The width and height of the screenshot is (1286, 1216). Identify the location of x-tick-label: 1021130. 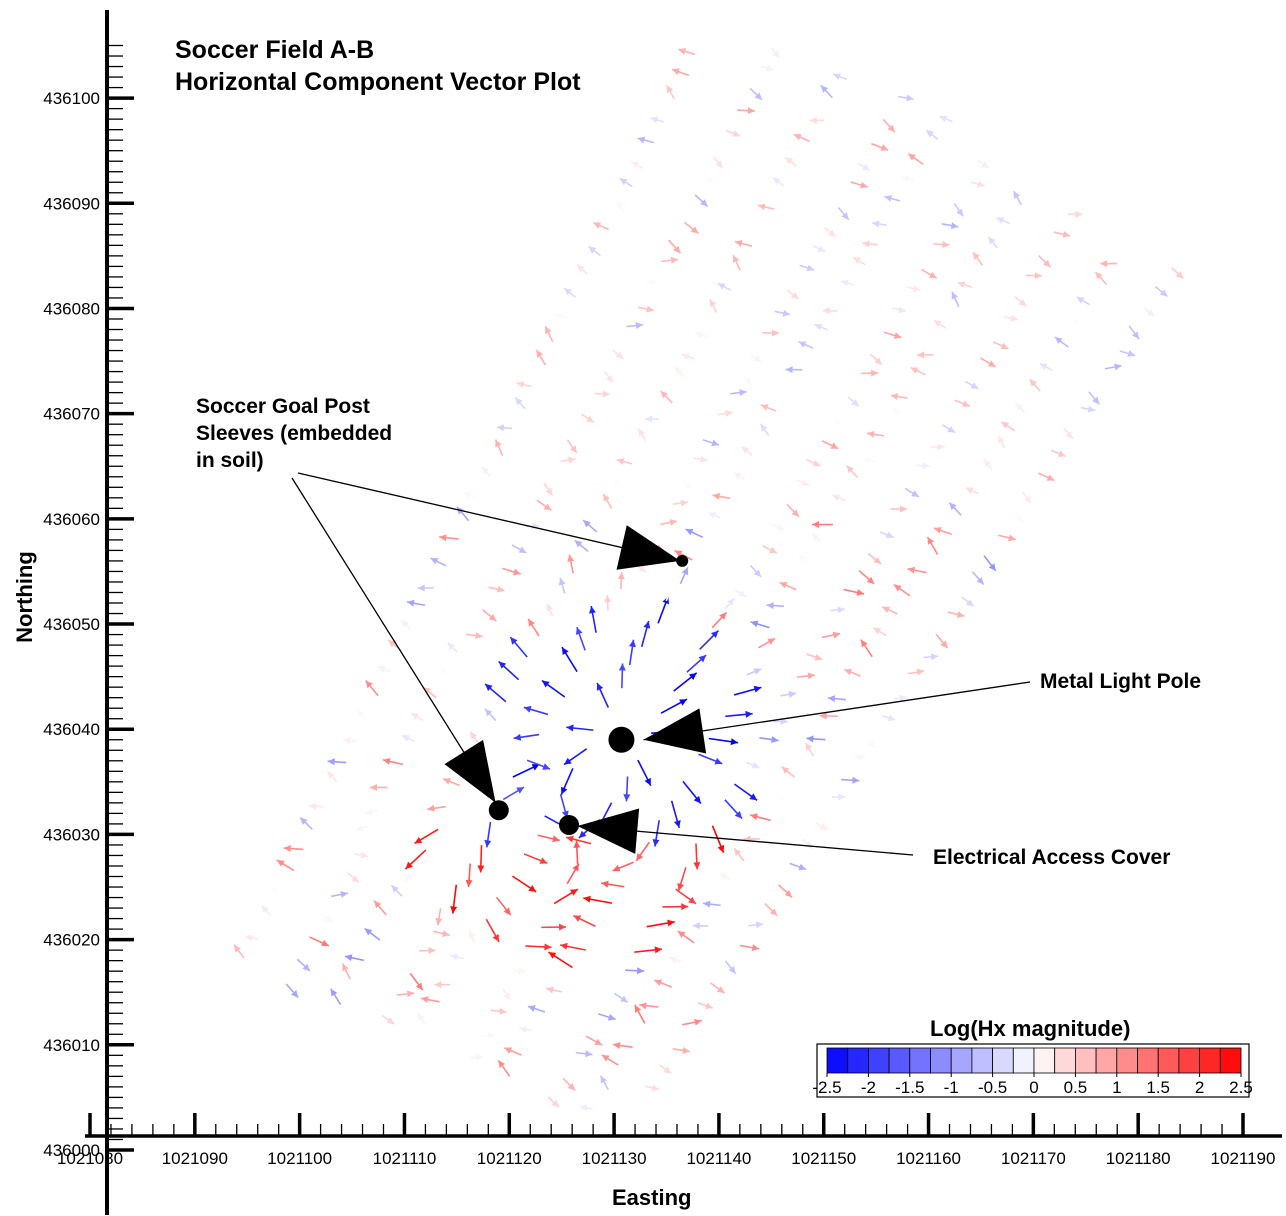
(614, 1158).